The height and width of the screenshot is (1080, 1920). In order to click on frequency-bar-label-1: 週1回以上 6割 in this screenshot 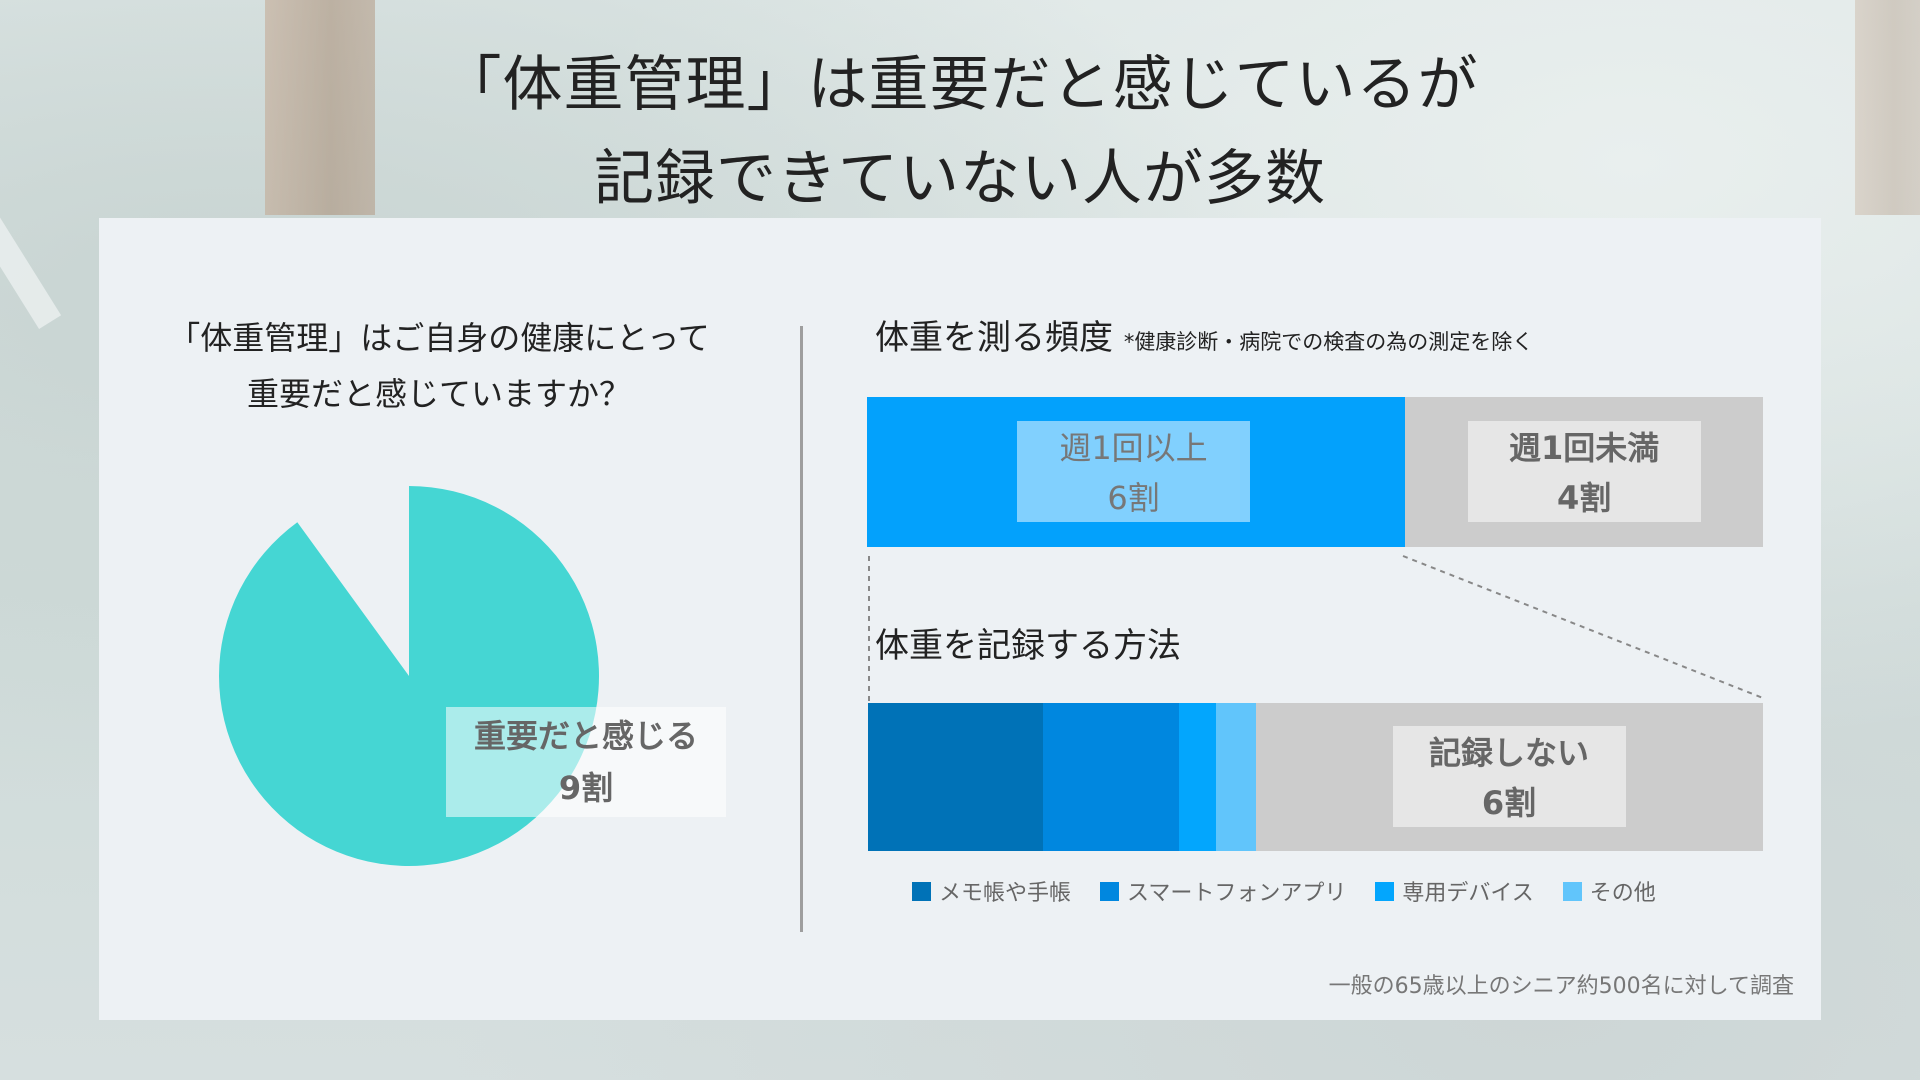, I will do `click(1133, 471)`.